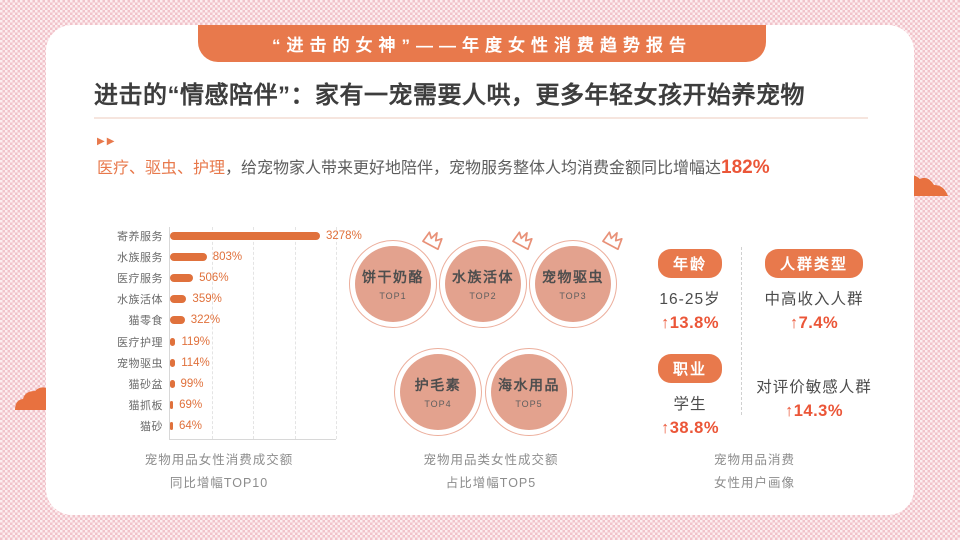  What do you see at coordinates (227, 256) in the screenshot?
I see `bar-value-label: 803%` at bounding box center [227, 256].